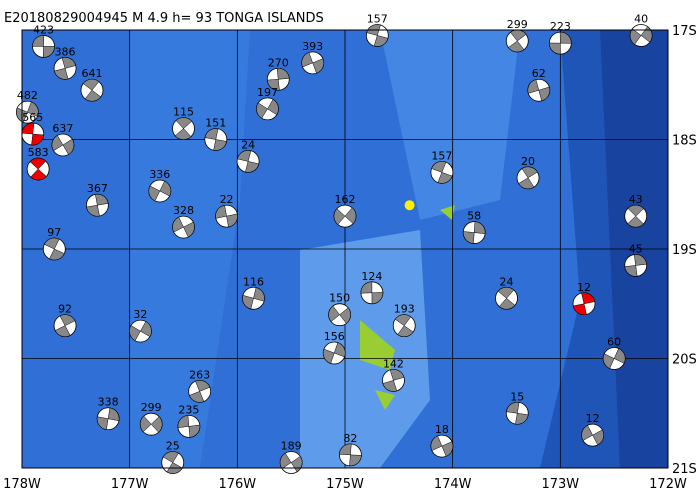  I want to click on depth-label: 235, so click(188, 409).